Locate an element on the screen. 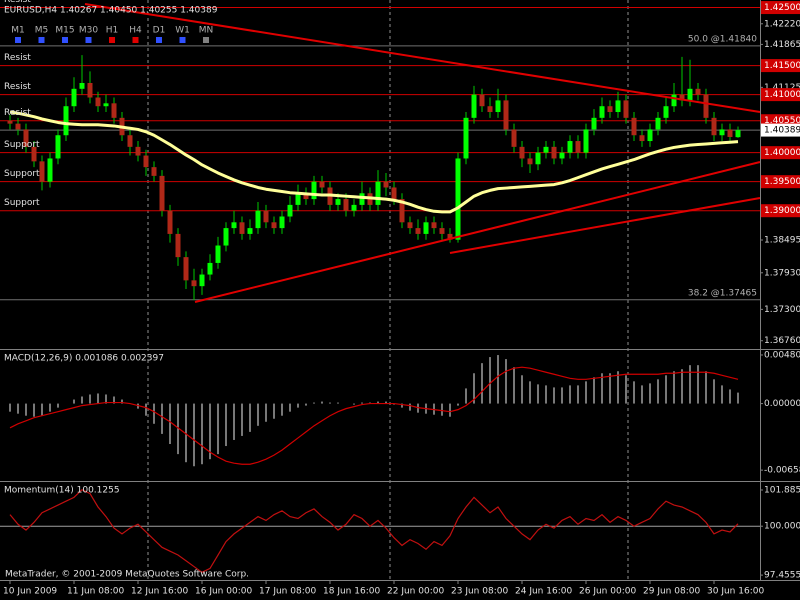  x-tick-label: 12 Jun 16:00 is located at coordinates (159, 592).